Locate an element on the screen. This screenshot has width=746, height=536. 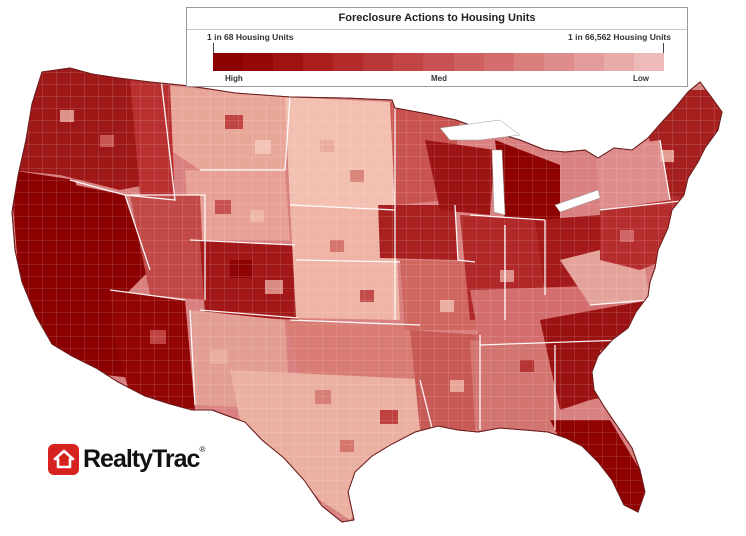
lake-erie is located at coordinates (577, 201).